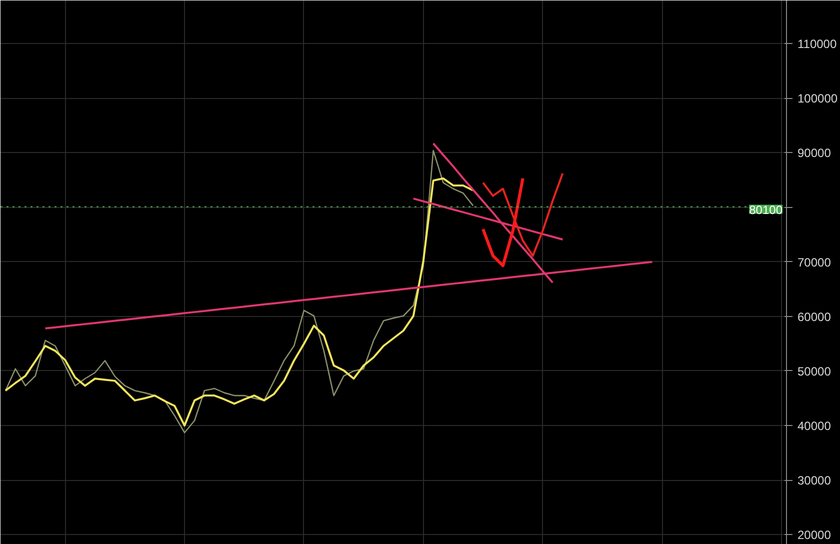 This screenshot has width=840, height=544. I want to click on y-tick-label: 90000, so click(815, 153).